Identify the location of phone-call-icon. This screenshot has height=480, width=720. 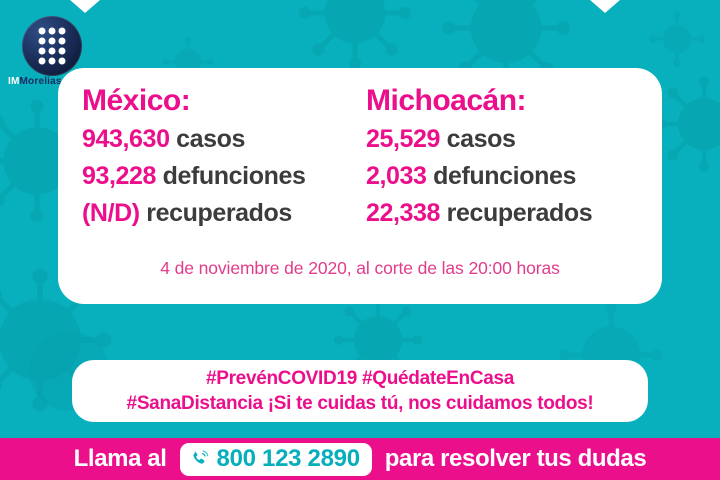
(200, 459).